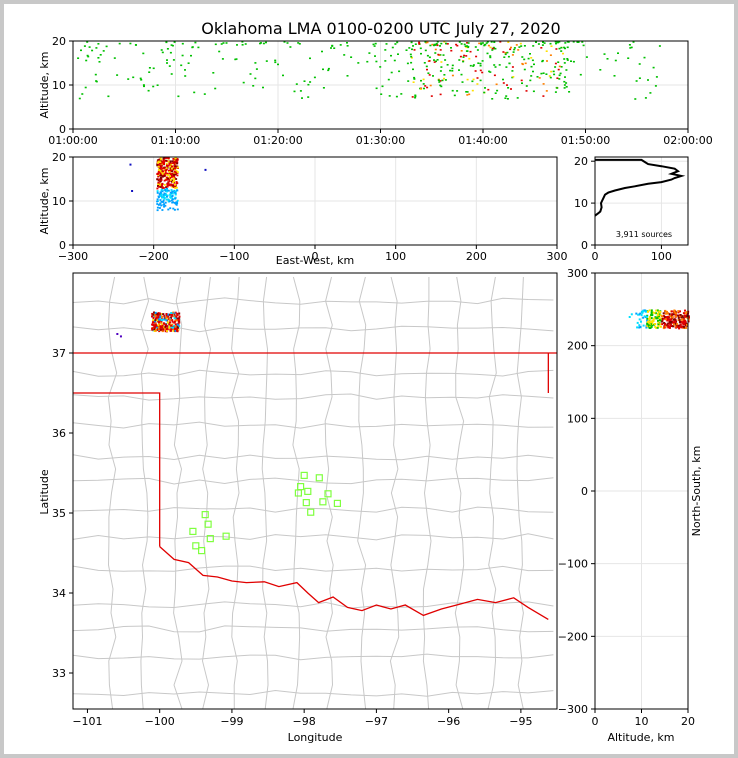 The width and height of the screenshot is (738, 758). I want to click on altitude-tick-label: 20, so click(59, 41).